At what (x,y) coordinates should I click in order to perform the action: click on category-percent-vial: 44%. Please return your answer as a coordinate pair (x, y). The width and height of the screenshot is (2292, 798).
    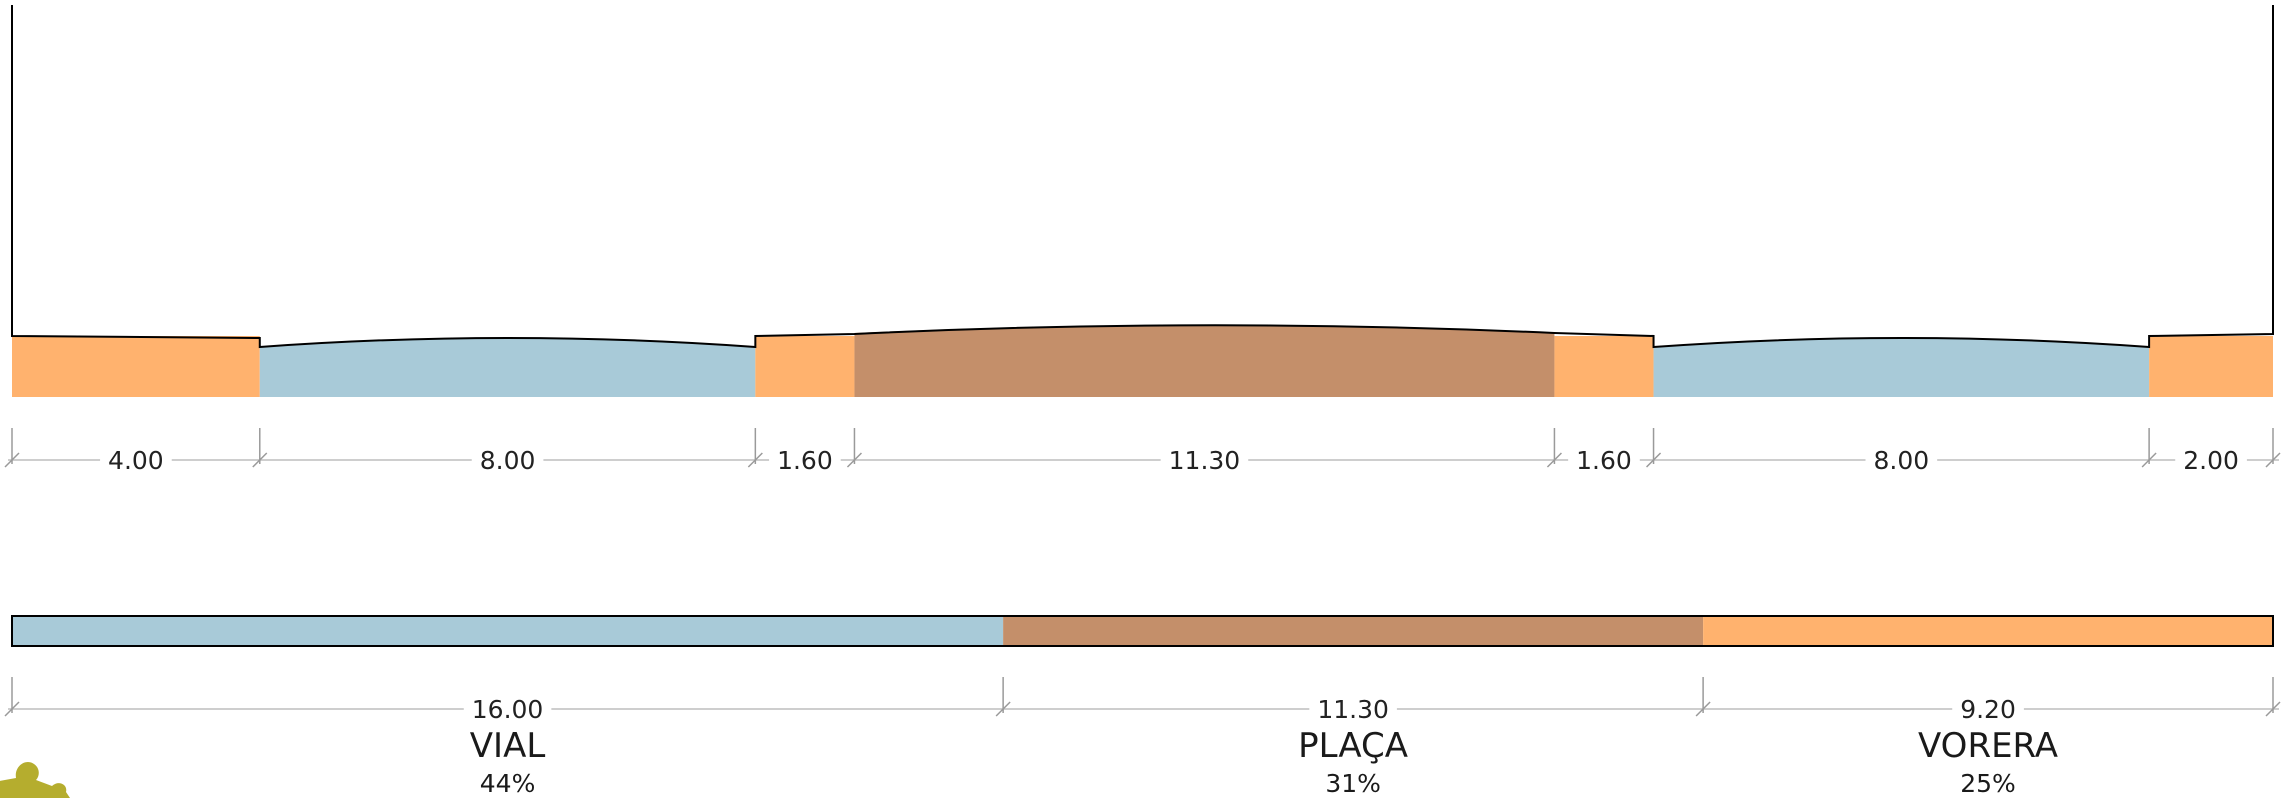
    Looking at the image, I should click on (508, 783).